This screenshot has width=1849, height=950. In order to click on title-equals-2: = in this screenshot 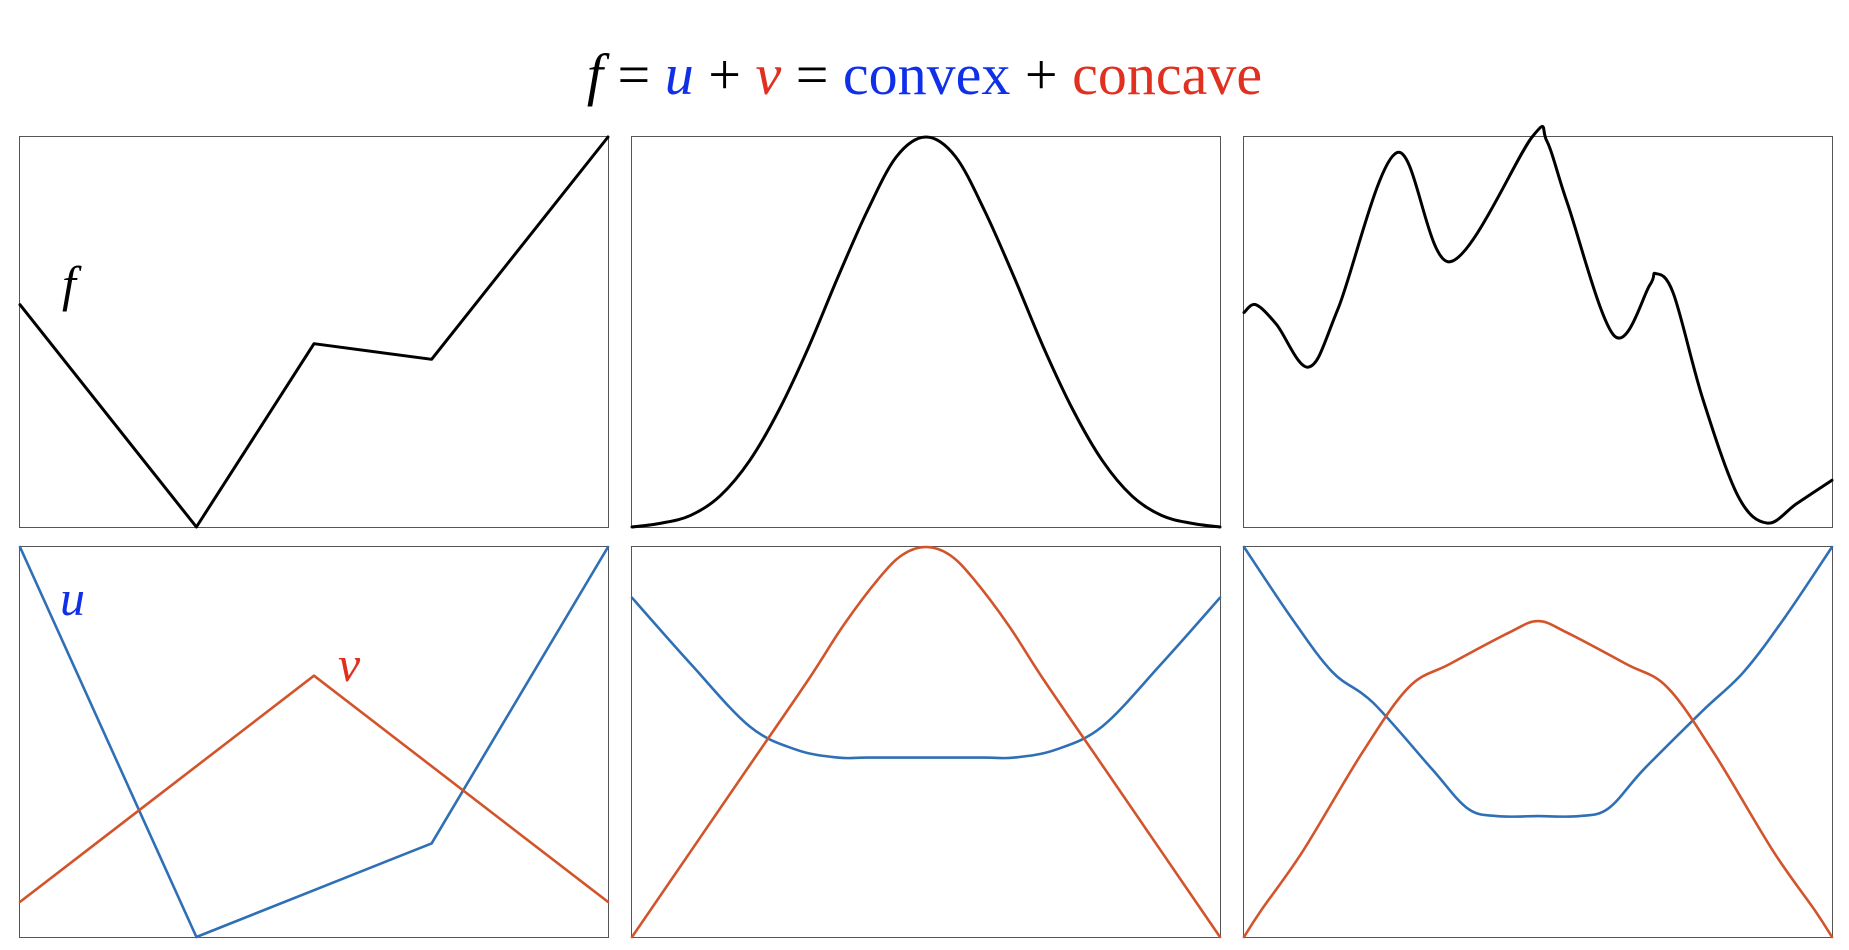, I will do `click(812, 74)`.